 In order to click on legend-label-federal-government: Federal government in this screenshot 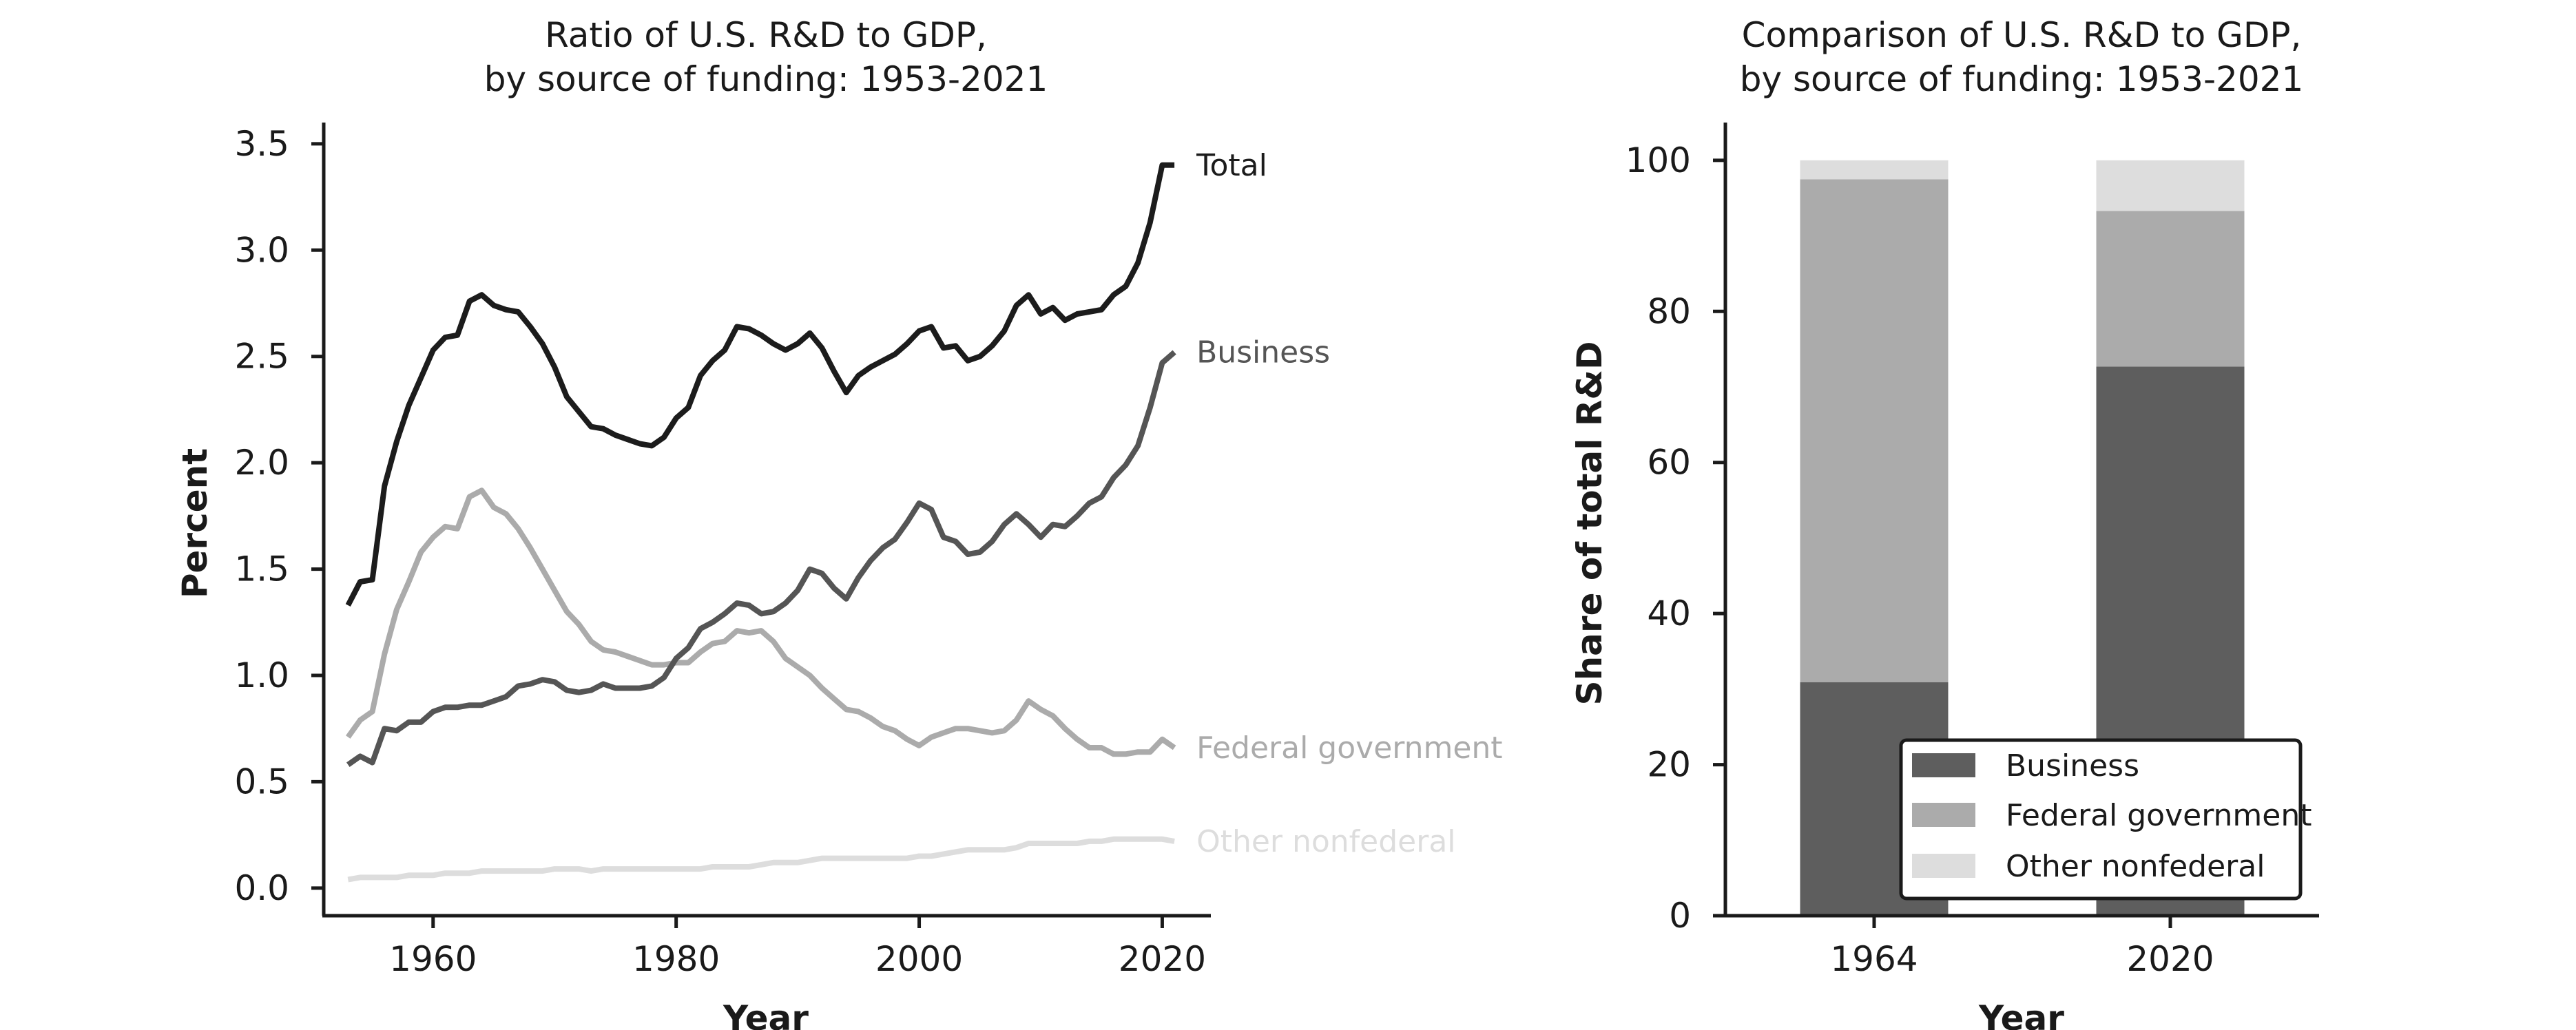, I will do `click(2159, 816)`.